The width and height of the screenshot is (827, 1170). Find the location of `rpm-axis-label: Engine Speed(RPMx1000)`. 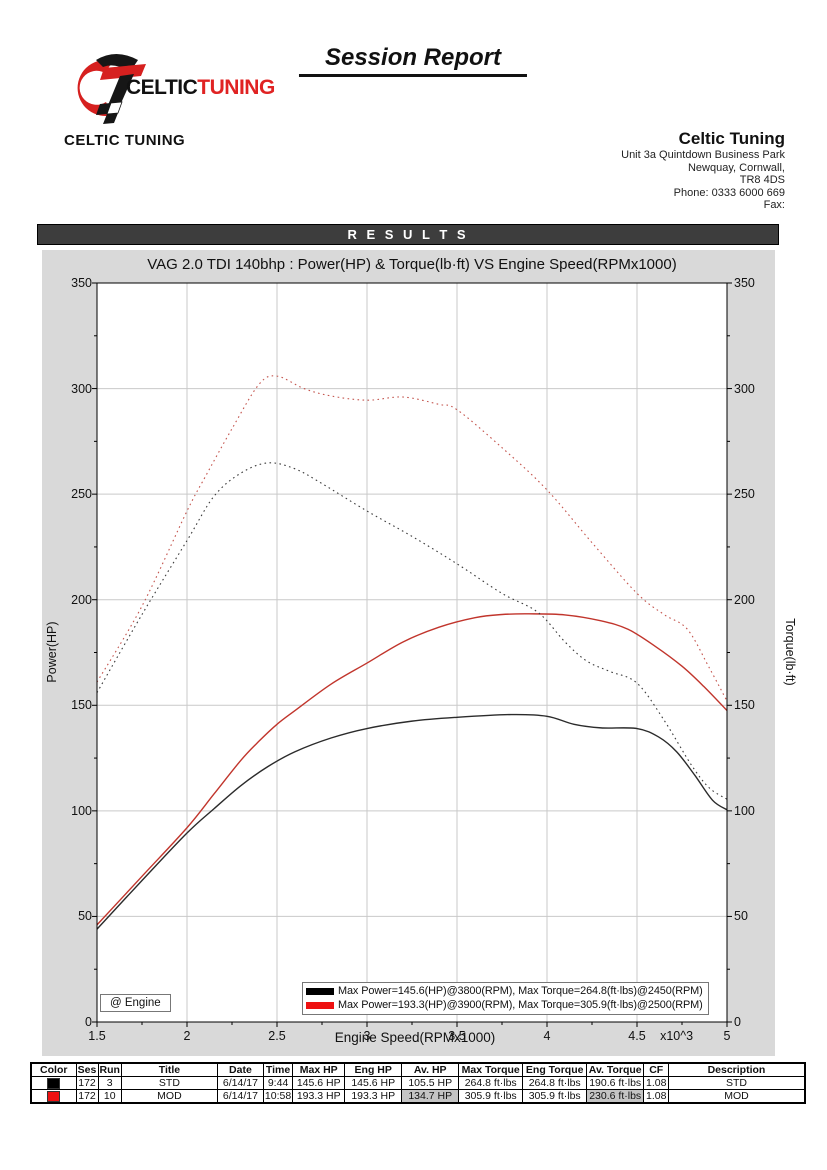

rpm-axis-label: Engine Speed(RPMx1000) is located at coordinates (415, 1037).